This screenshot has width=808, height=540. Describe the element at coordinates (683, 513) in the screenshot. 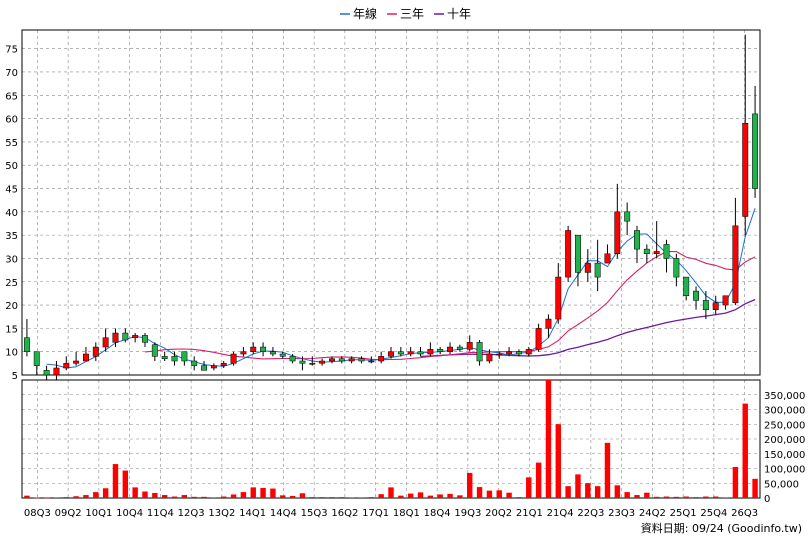

I see `x-tick-label: 25Q1` at that location.